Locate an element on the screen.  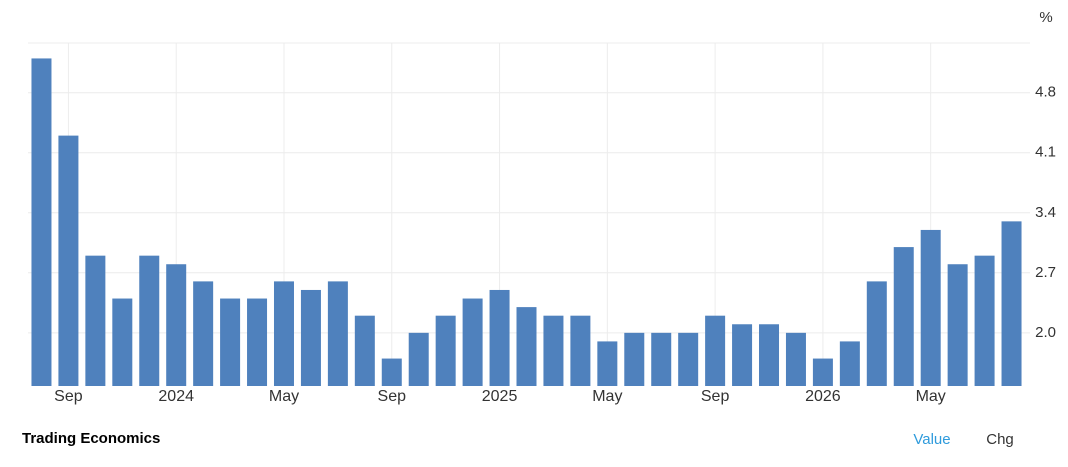
y-tick-label: 4.8 is located at coordinates (1045, 92).